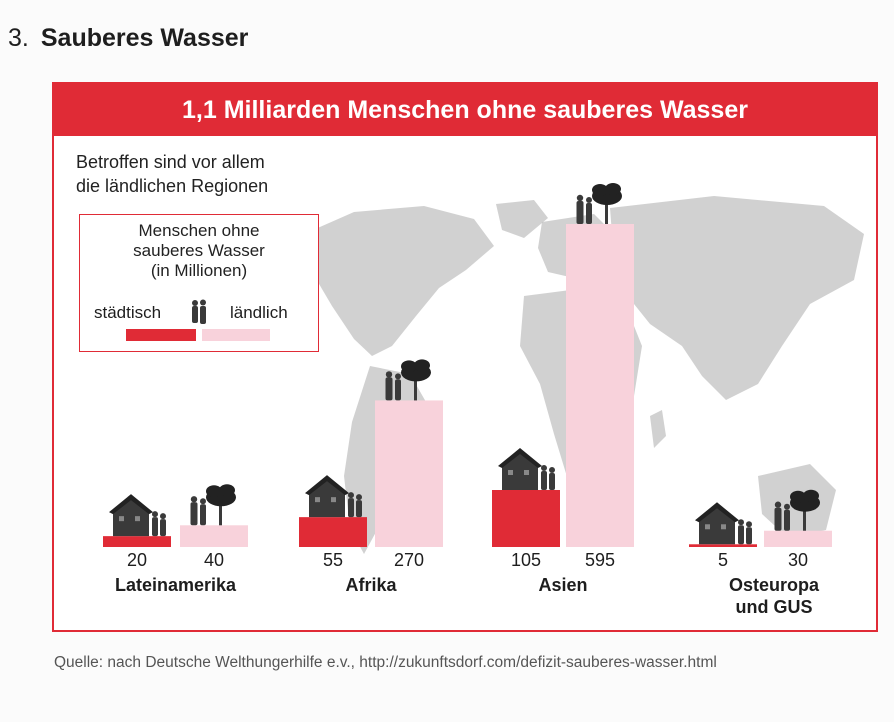  Describe the element at coordinates (409, 560) in the screenshot. I see `value-label-rural-1: 270` at that location.